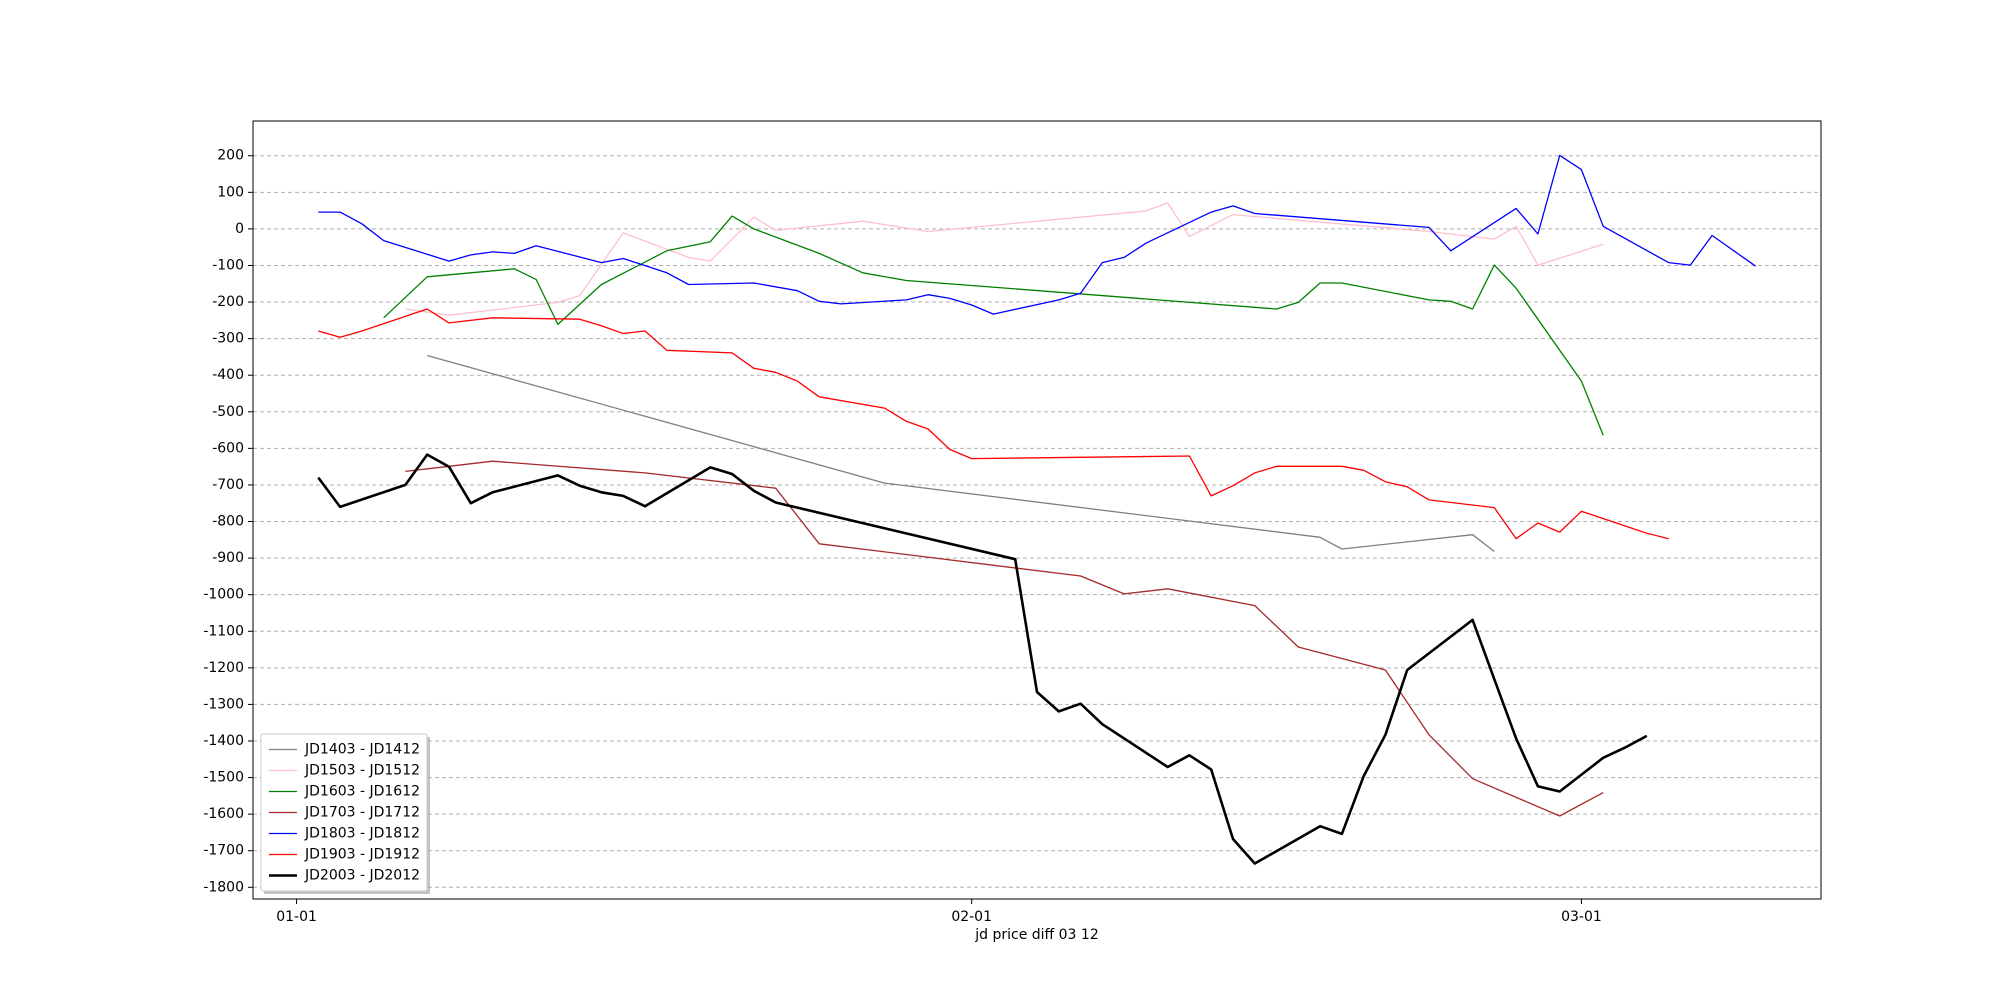 The image size is (2000, 1000). What do you see at coordinates (362, 813) in the screenshot?
I see `legend-label: JD1703 - JD1712` at bounding box center [362, 813].